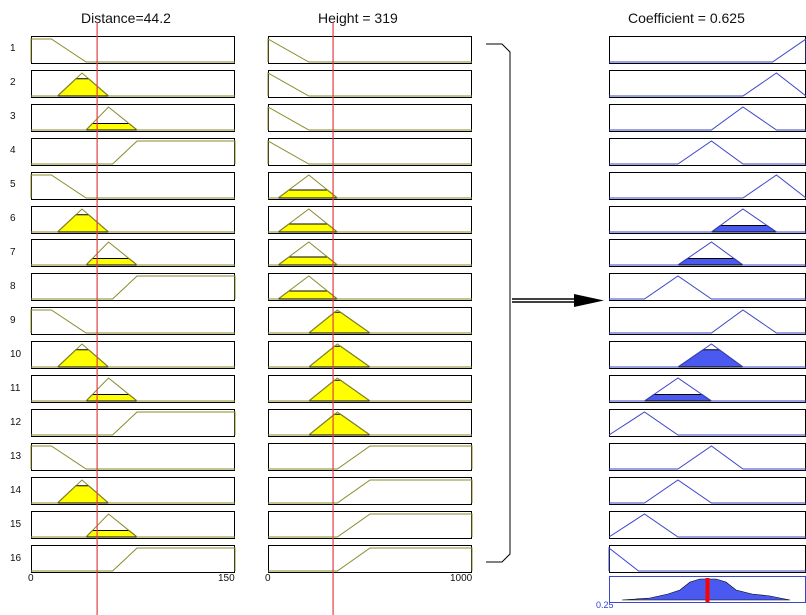 The height and width of the screenshot is (615, 806). Describe the element at coordinates (358, 18) in the screenshot. I see `height-title: Height = 319` at that location.